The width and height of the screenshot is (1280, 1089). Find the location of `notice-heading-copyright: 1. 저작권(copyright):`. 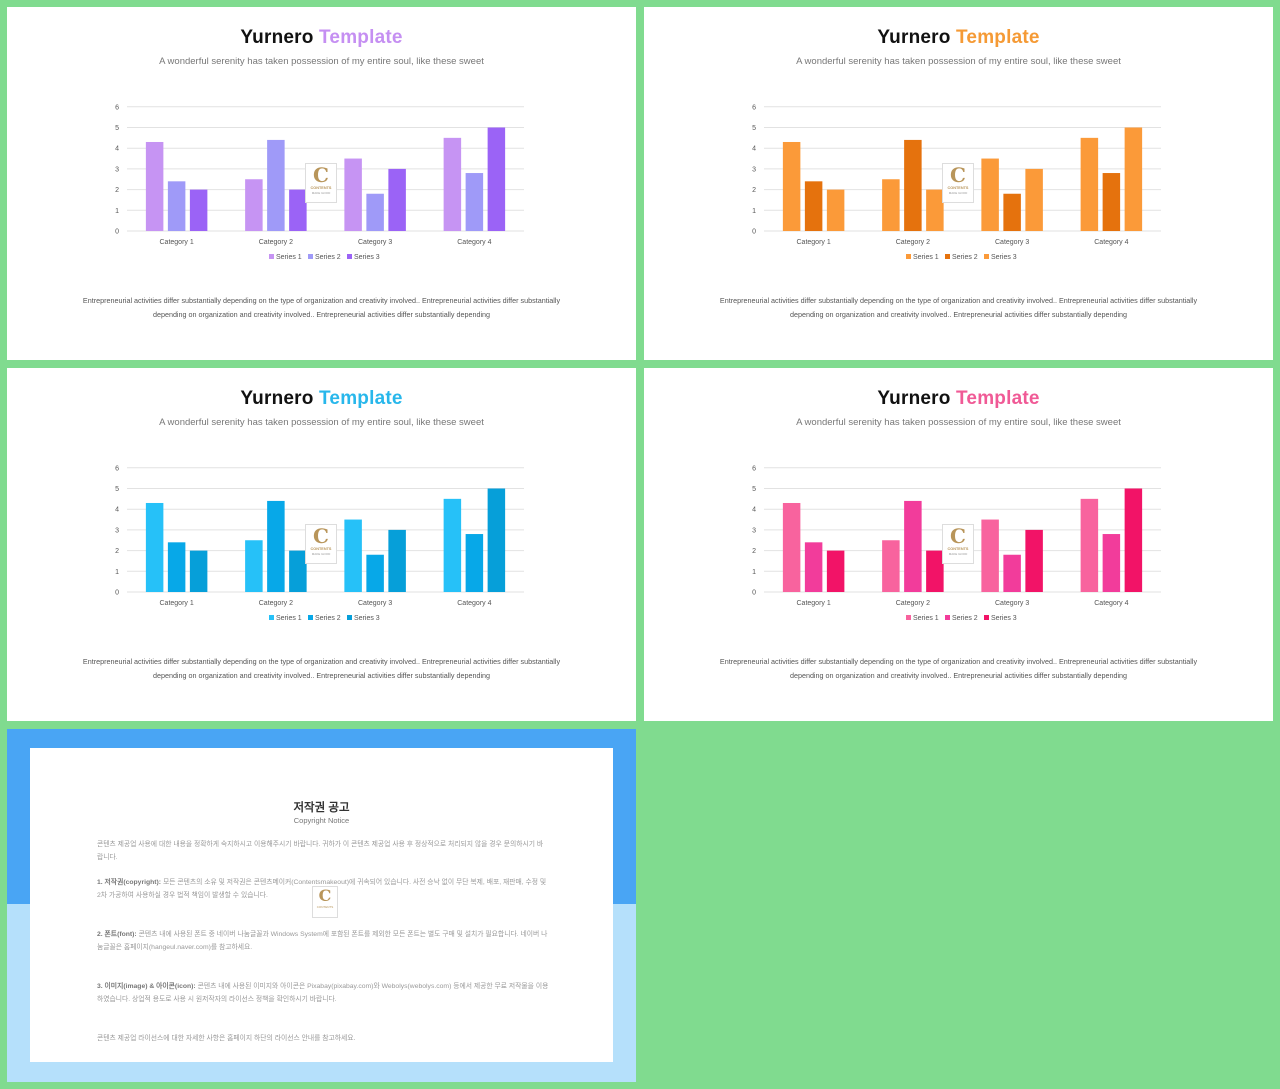

notice-heading-copyright: 1. 저작권(copyright): is located at coordinates (129, 882).